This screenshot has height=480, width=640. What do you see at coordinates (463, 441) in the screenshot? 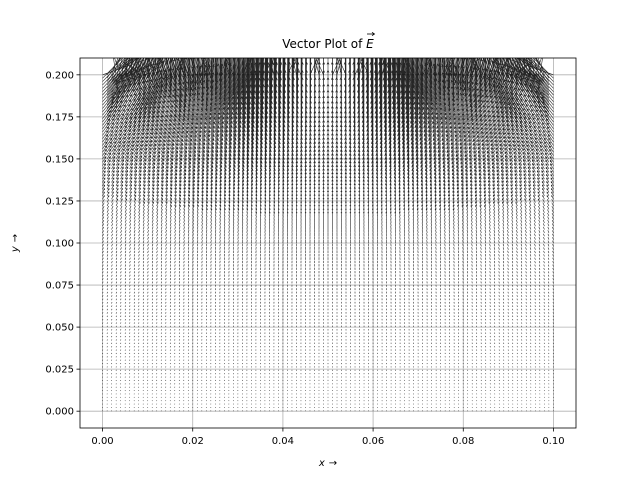
I see `x-tick-label: 0.08` at bounding box center [463, 441].